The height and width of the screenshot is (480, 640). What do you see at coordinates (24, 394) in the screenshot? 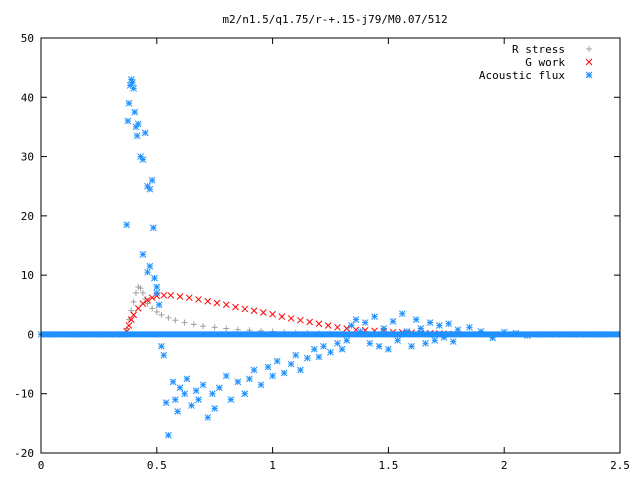
I see `y-tick-label: -10` at bounding box center [24, 394].